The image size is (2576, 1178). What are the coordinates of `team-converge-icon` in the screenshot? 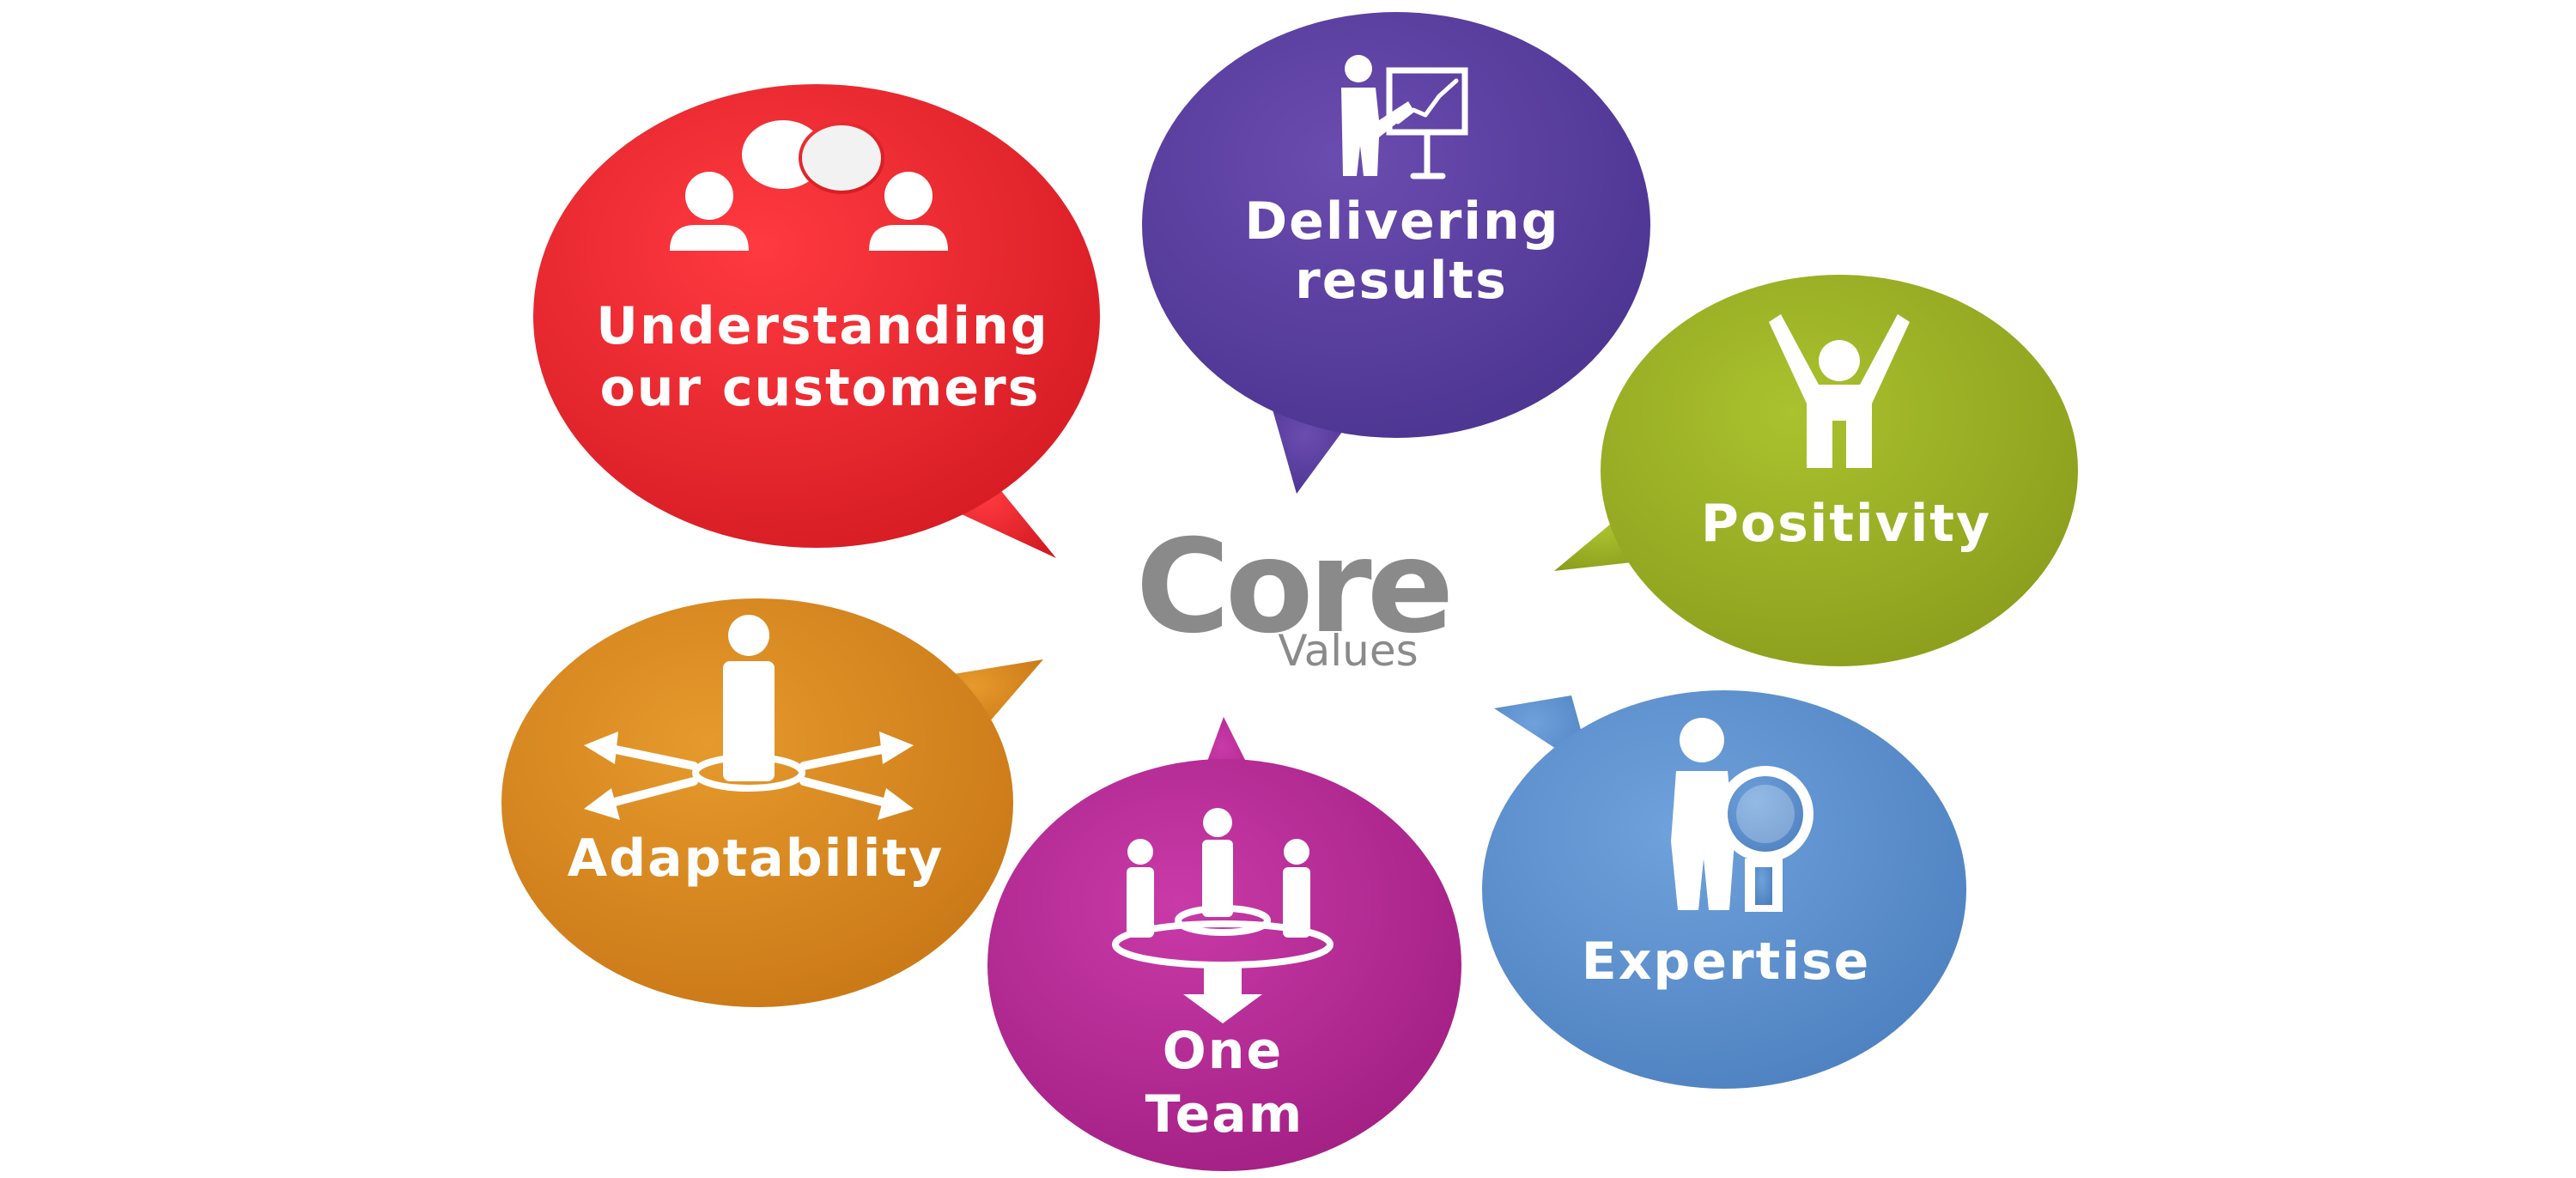 It's located at (1223, 915).